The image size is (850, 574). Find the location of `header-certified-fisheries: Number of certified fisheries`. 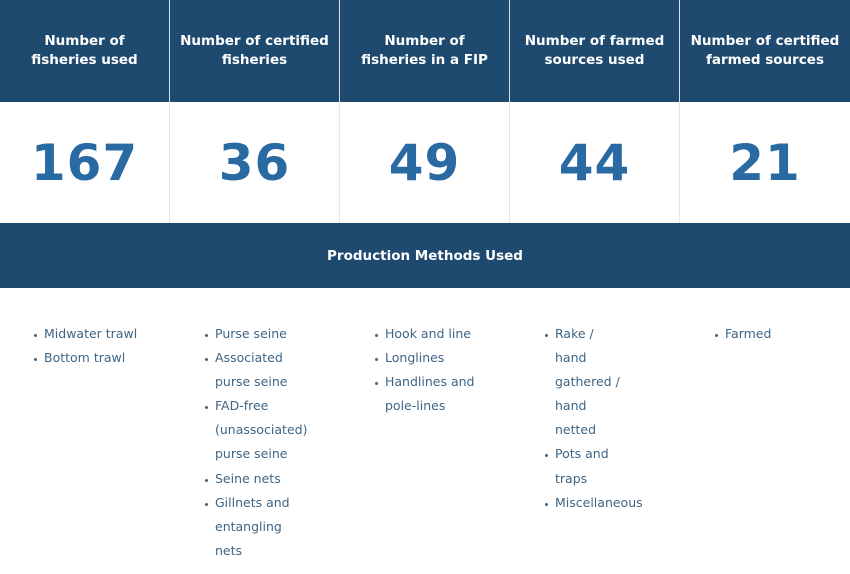

header-certified-fisheries: Number of certified fisheries is located at coordinates (255, 51).